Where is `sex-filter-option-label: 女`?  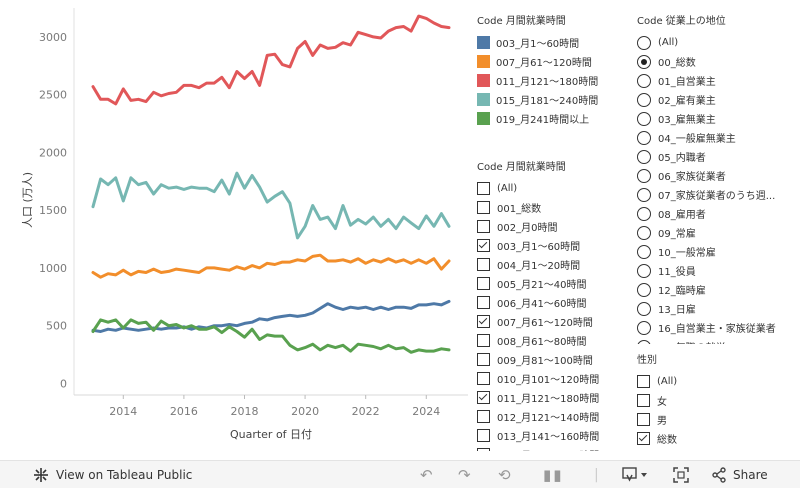
sex-filter-option-label: 女 is located at coordinates (662, 402).